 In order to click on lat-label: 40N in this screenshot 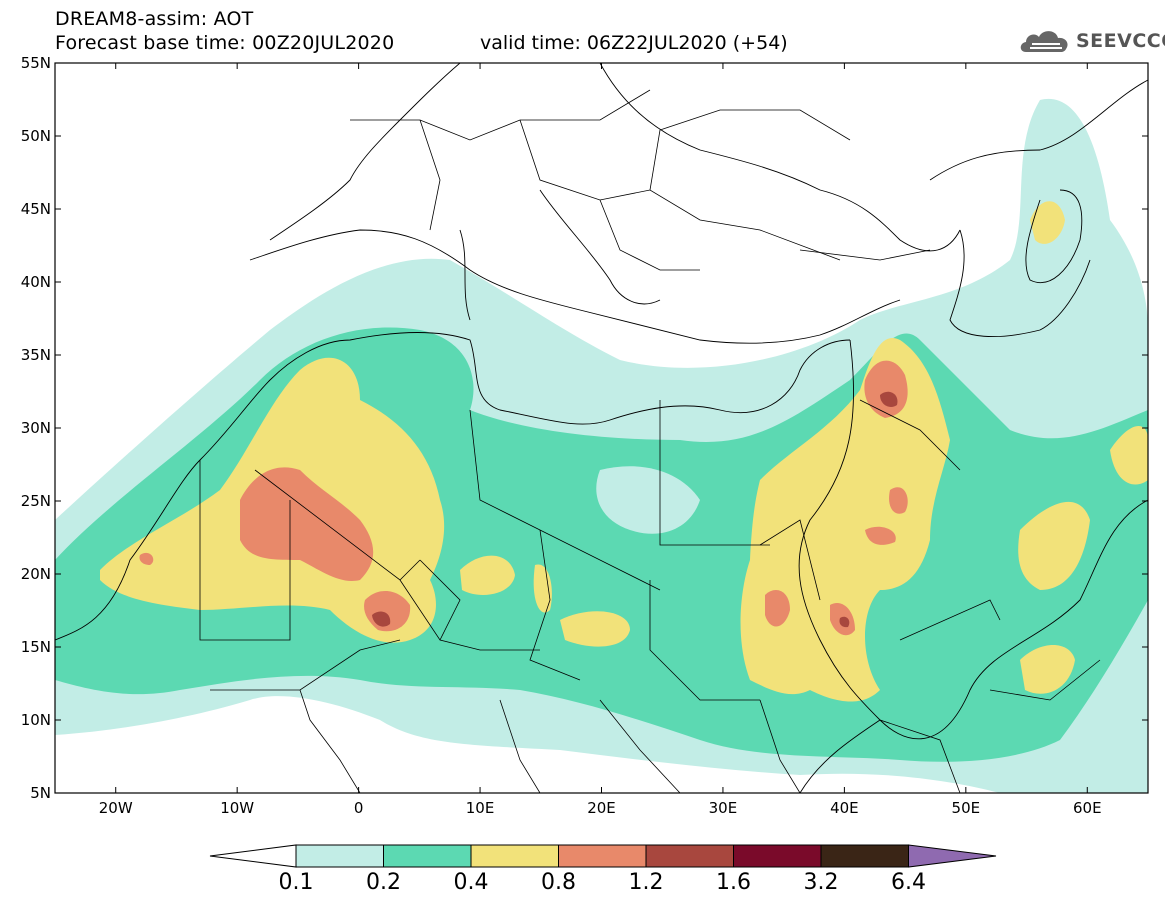, I will do `click(36, 282)`.